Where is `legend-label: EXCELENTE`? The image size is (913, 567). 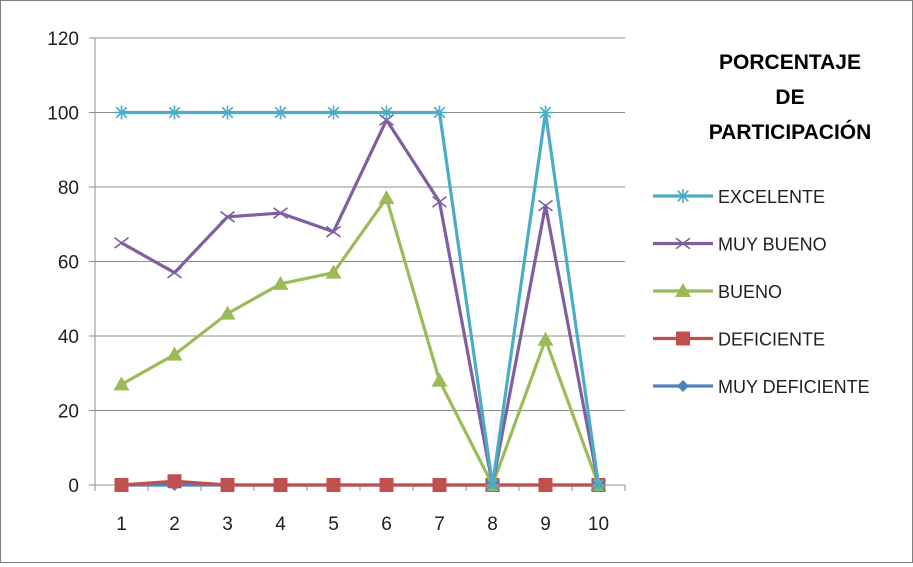 legend-label: EXCELENTE is located at coordinates (771, 197).